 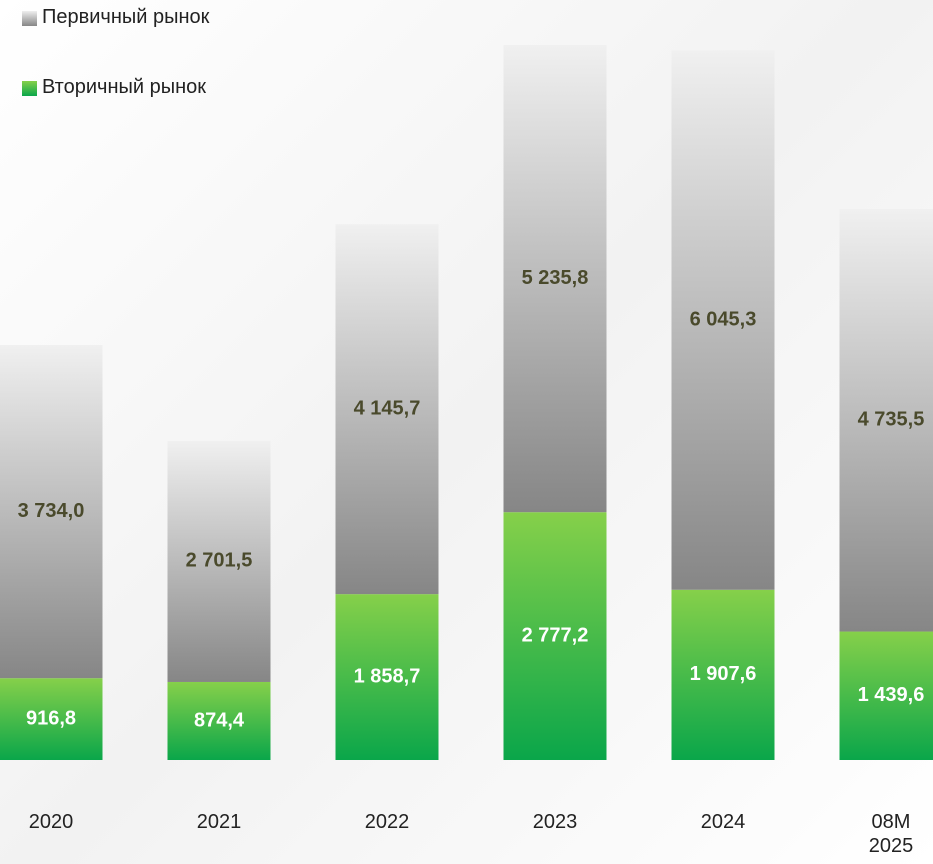 What do you see at coordinates (124, 87) in the screenshot?
I see `legend-label: Вторичный рынок` at bounding box center [124, 87].